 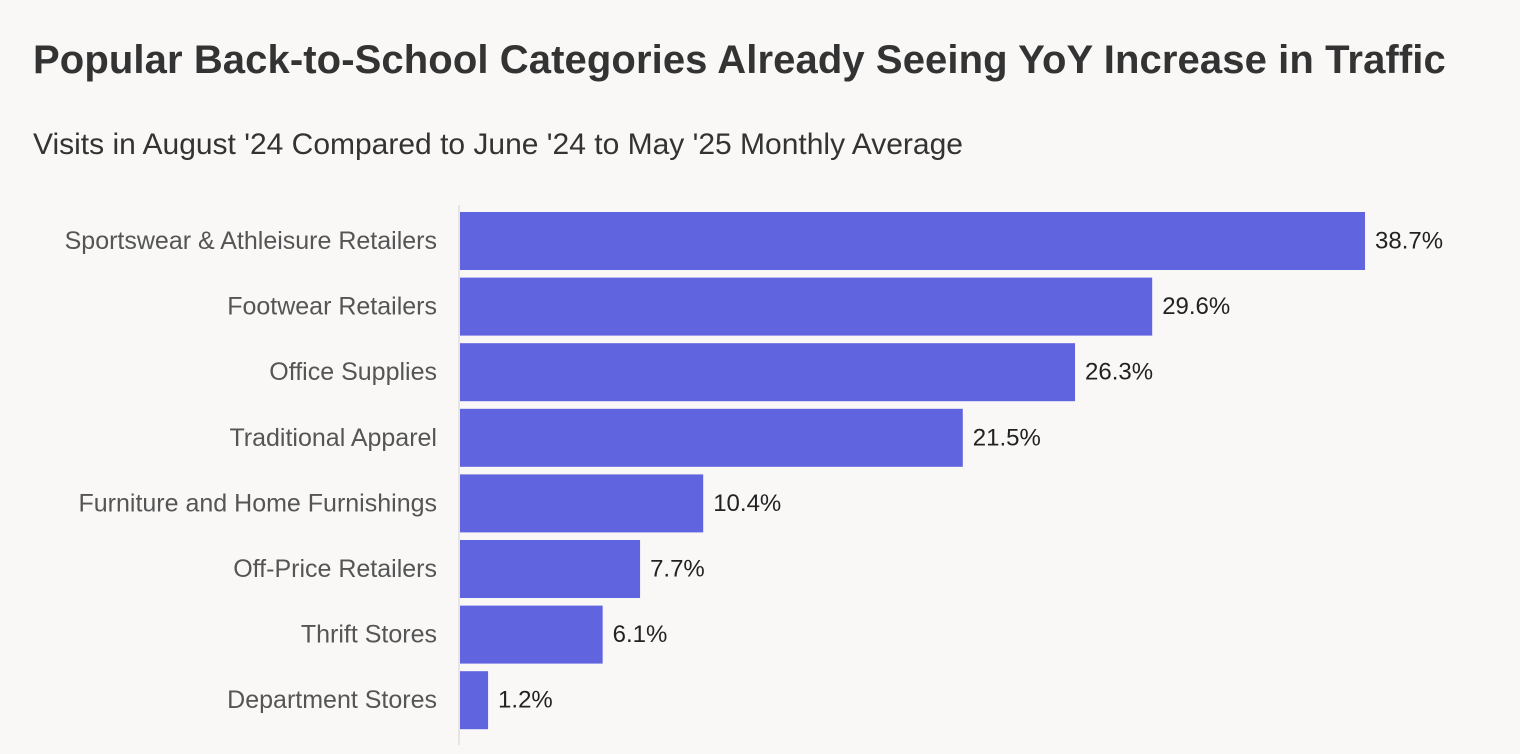 What do you see at coordinates (1409, 241) in the screenshot?
I see `value-label: 38.7%` at bounding box center [1409, 241].